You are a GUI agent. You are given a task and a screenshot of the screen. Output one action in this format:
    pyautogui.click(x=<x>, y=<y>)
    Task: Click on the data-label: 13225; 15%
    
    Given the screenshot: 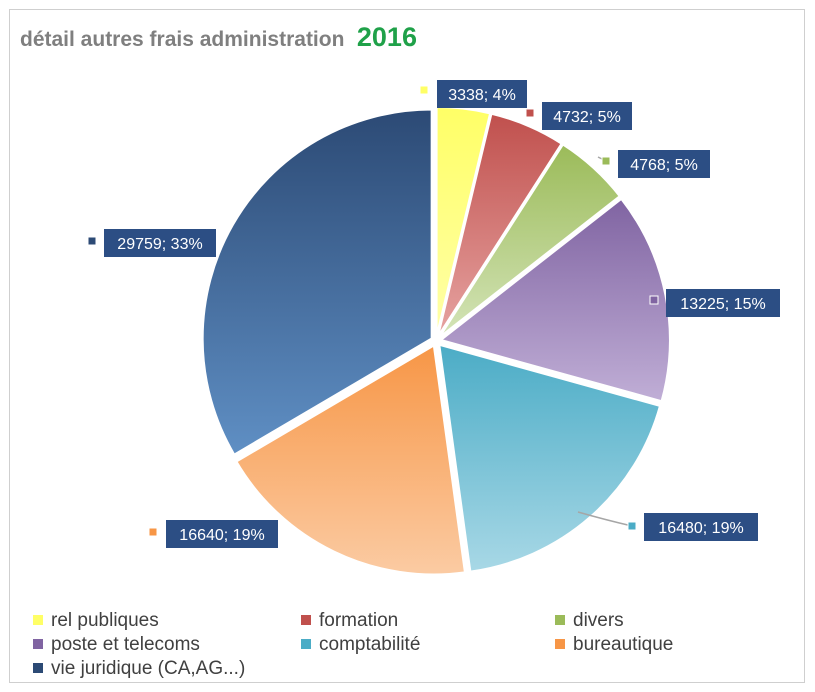 What is the action you would take?
    pyautogui.click(x=723, y=303)
    